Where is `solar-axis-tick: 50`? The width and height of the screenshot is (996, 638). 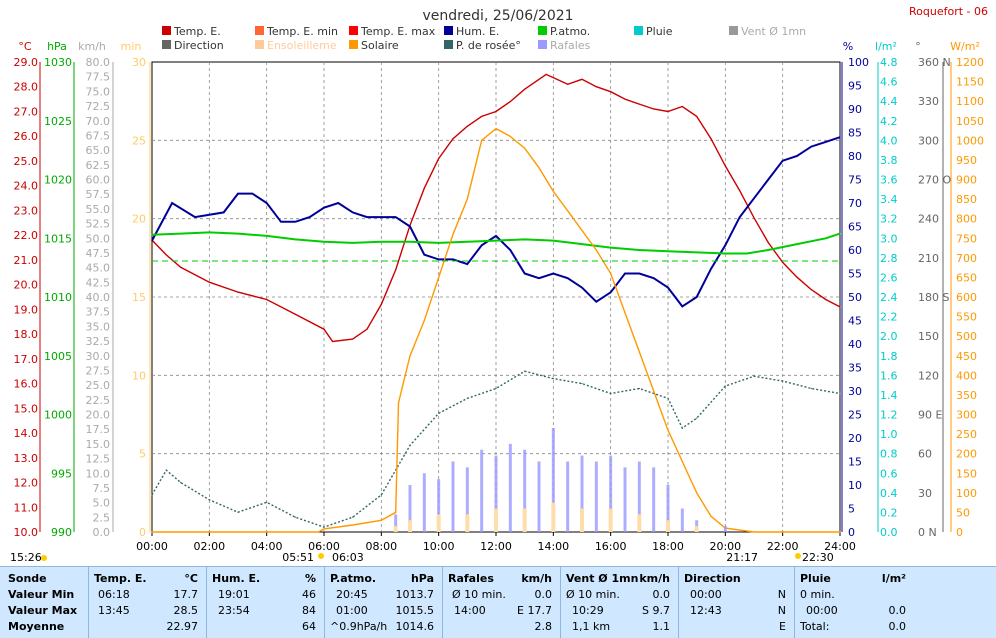 solar-axis-tick: 50 is located at coordinates (963, 512).